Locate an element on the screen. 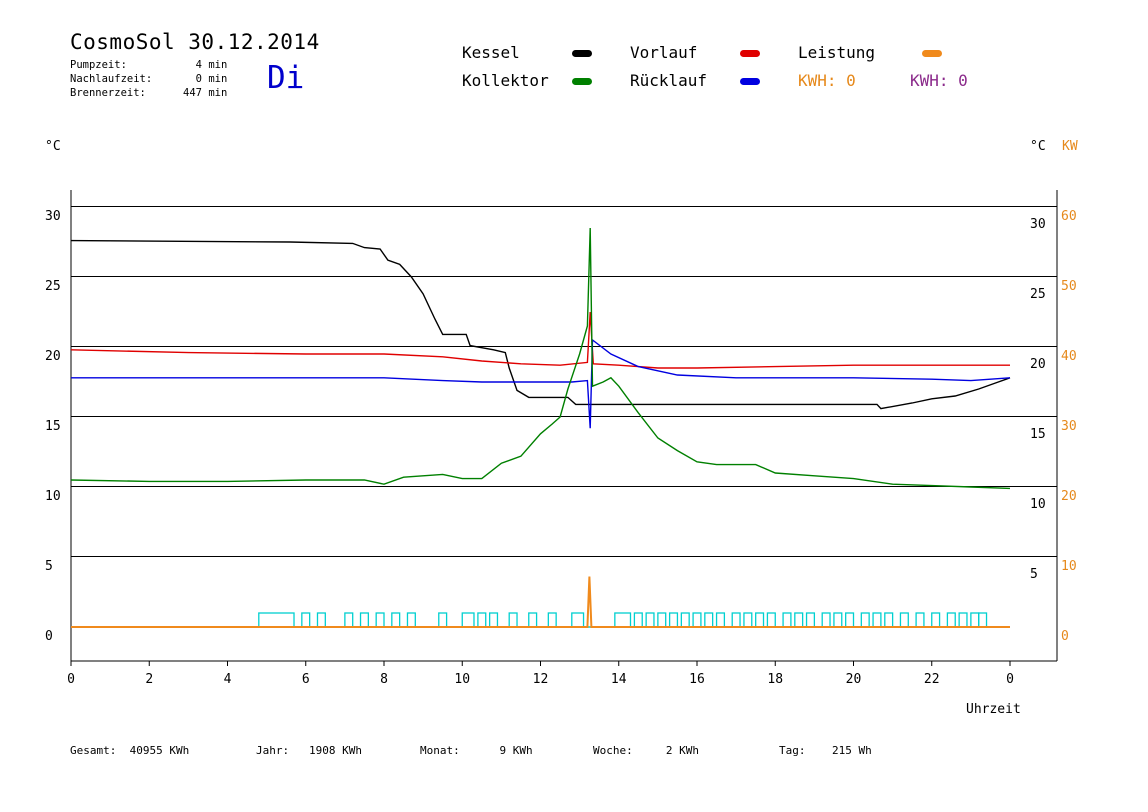 The width and height of the screenshot is (1148, 812). y-left-tick-0: 0 is located at coordinates (49, 636).